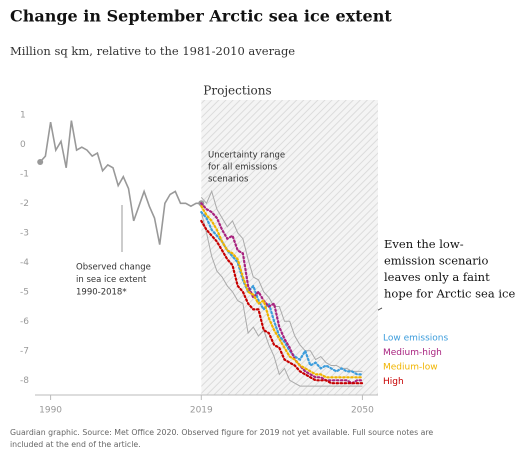 This screenshot has height=454, width=515. Describe the element at coordinates (393, 382) in the screenshot. I see `legend-label: High` at that location.